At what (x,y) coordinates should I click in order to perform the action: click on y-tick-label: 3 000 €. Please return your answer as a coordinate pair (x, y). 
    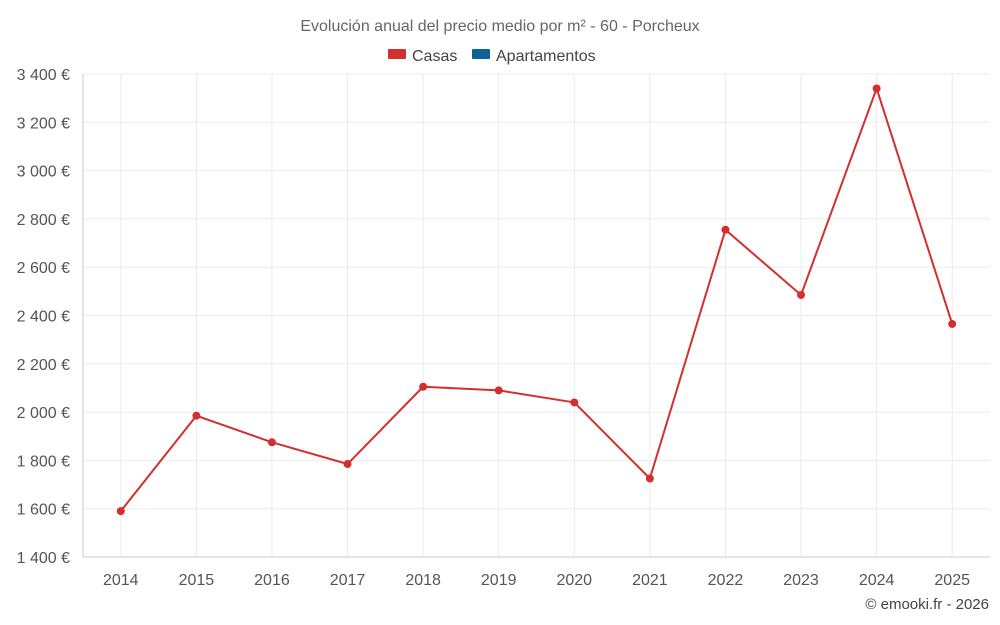
    Looking at the image, I should click on (43, 172).